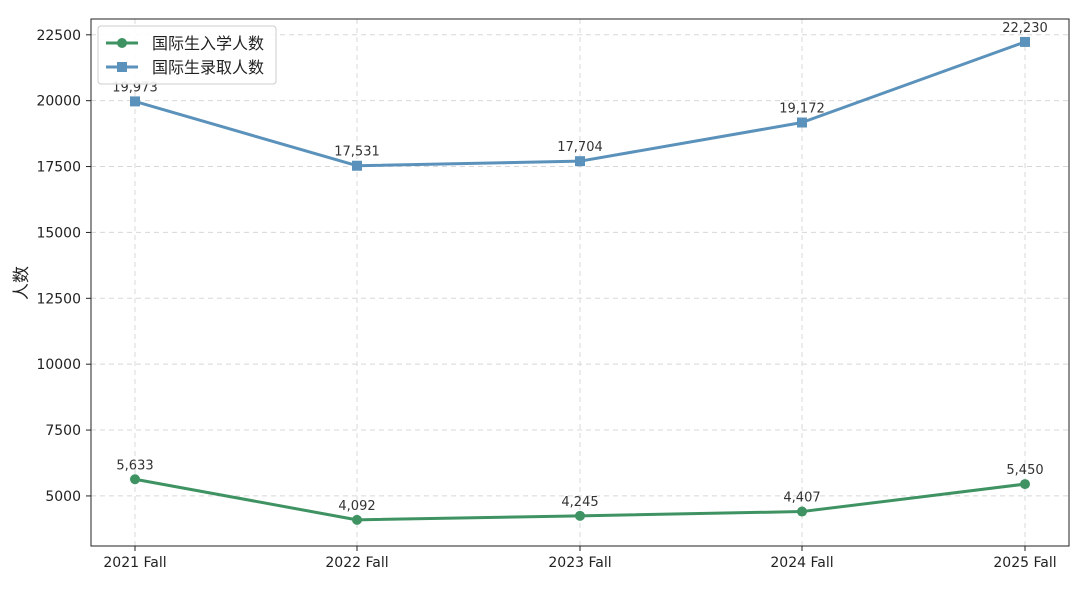 The image size is (1080, 603). I want to click on y-axis-label: 人数, so click(22, 283).